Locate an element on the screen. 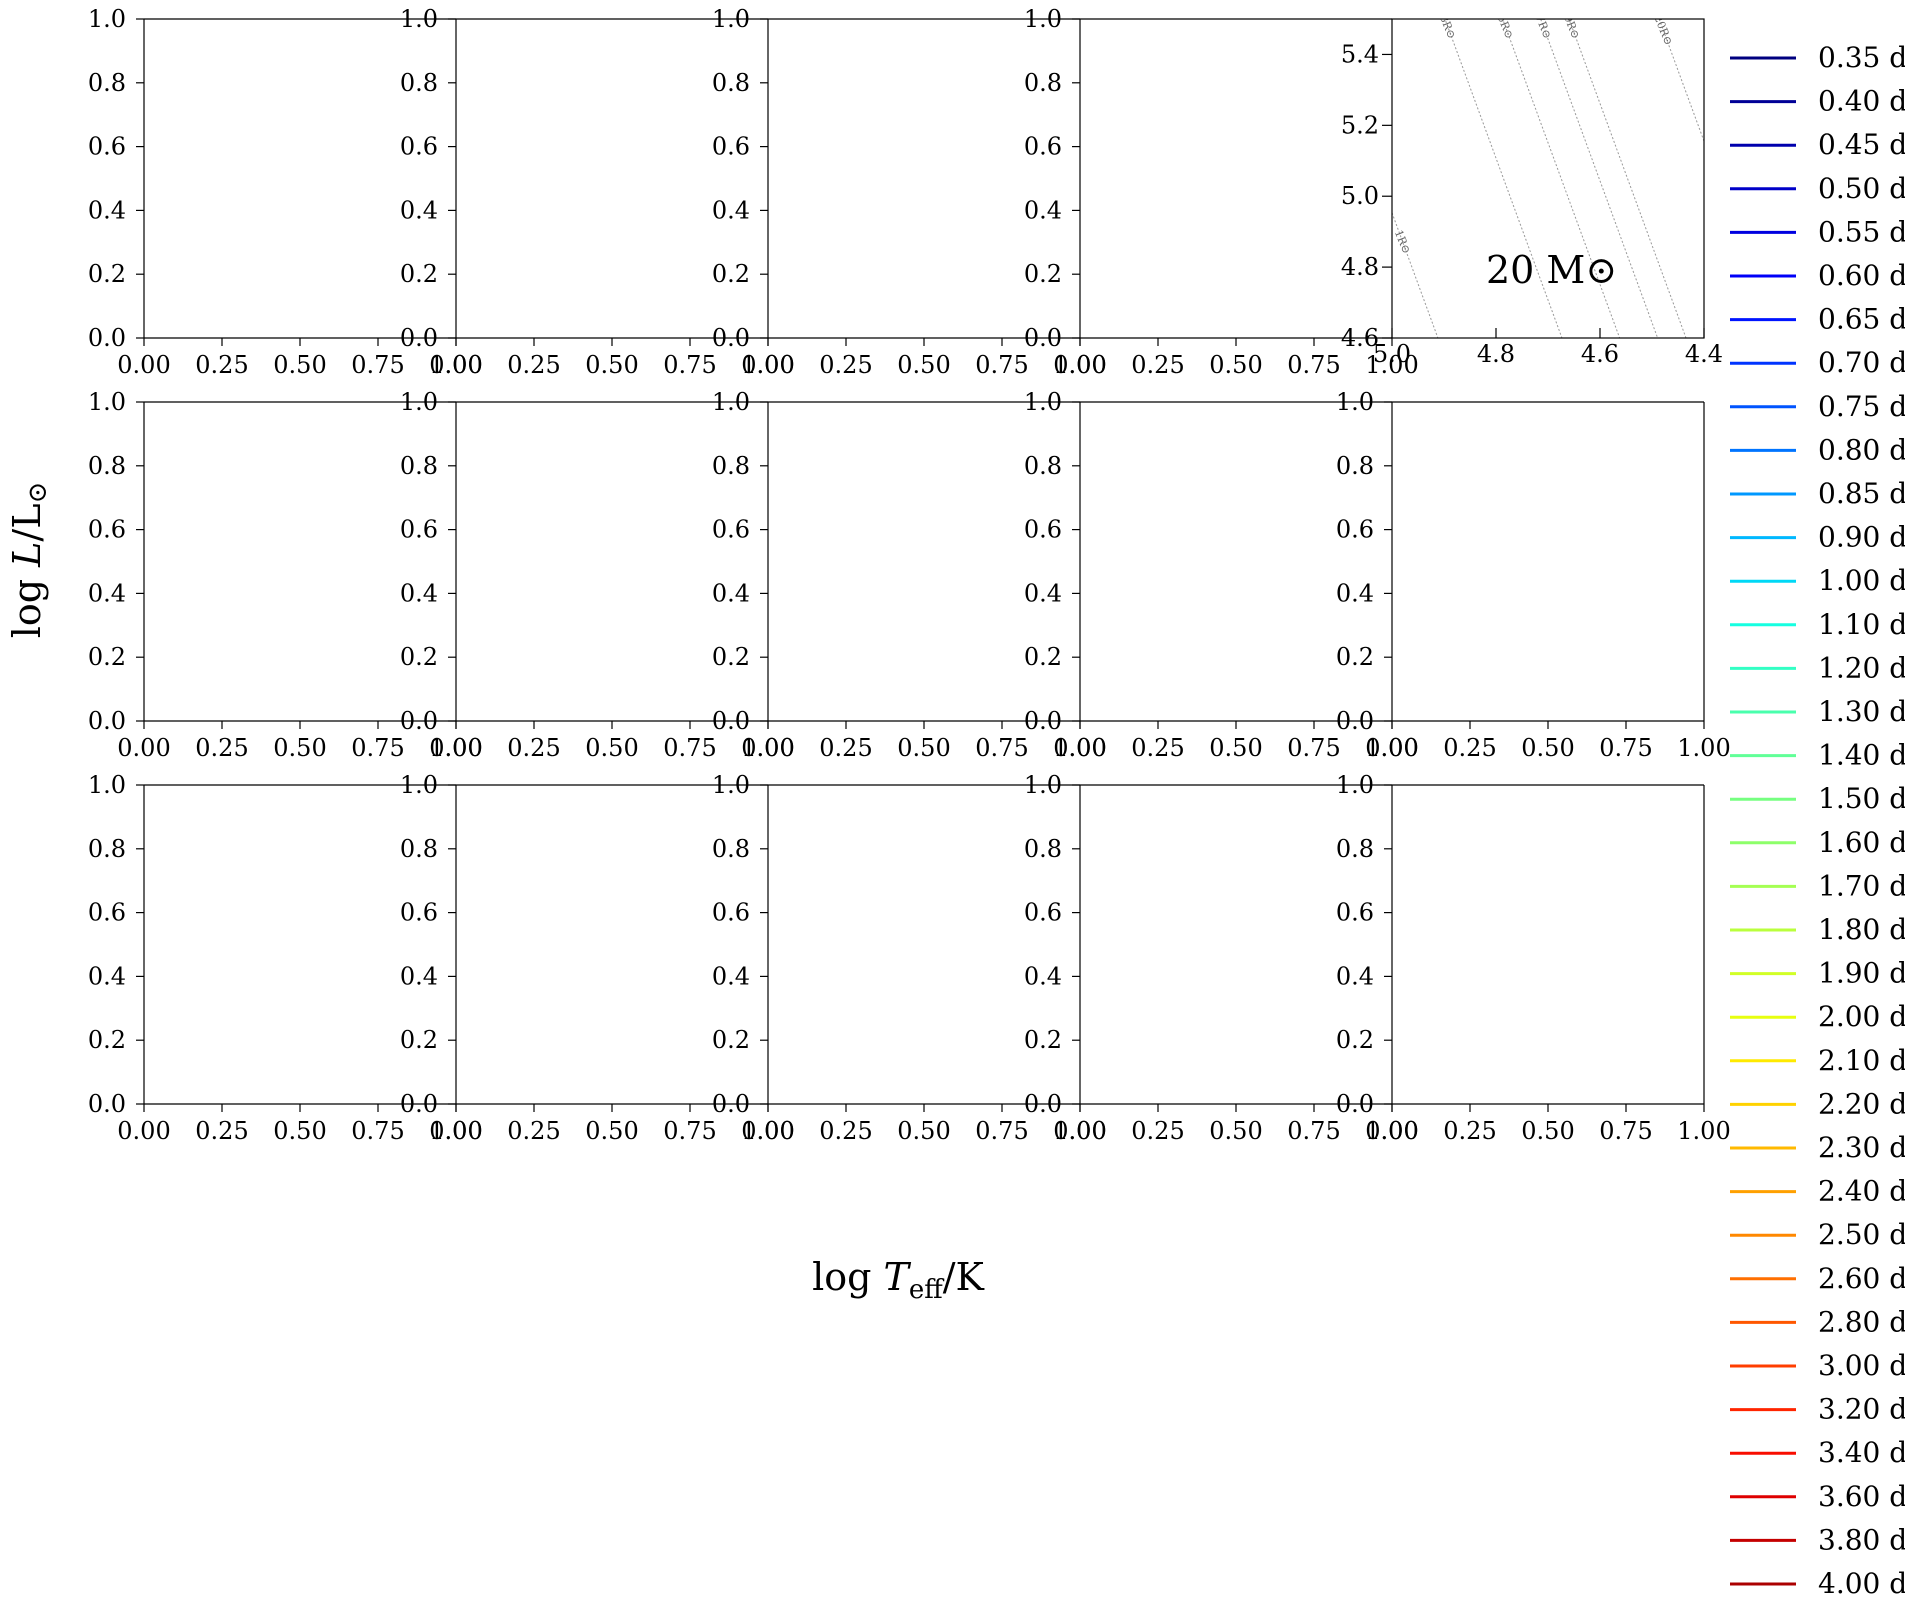 This screenshot has width=1905, height=1611. legend-entry: 3.00 d is located at coordinates (1817, 1365).